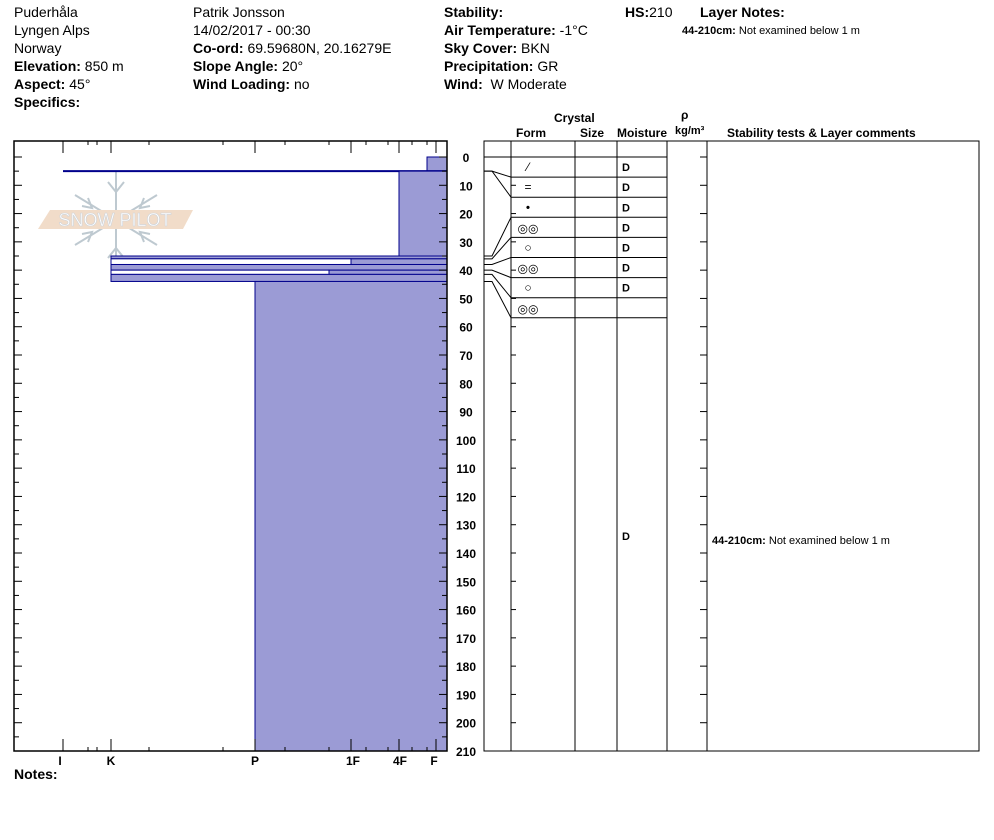  What do you see at coordinates (573, 30) in the screenshot?
I see `air-temp-value: -1°C` at bounding box center [573, 30].